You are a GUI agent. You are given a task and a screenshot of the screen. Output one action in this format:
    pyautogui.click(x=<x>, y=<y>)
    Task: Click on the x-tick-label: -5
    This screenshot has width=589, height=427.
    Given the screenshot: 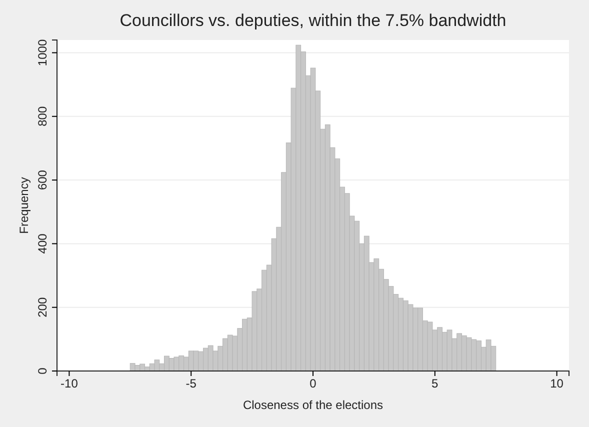 What is the action you would take?
    pyautogui.click(x=191, y=383)
    